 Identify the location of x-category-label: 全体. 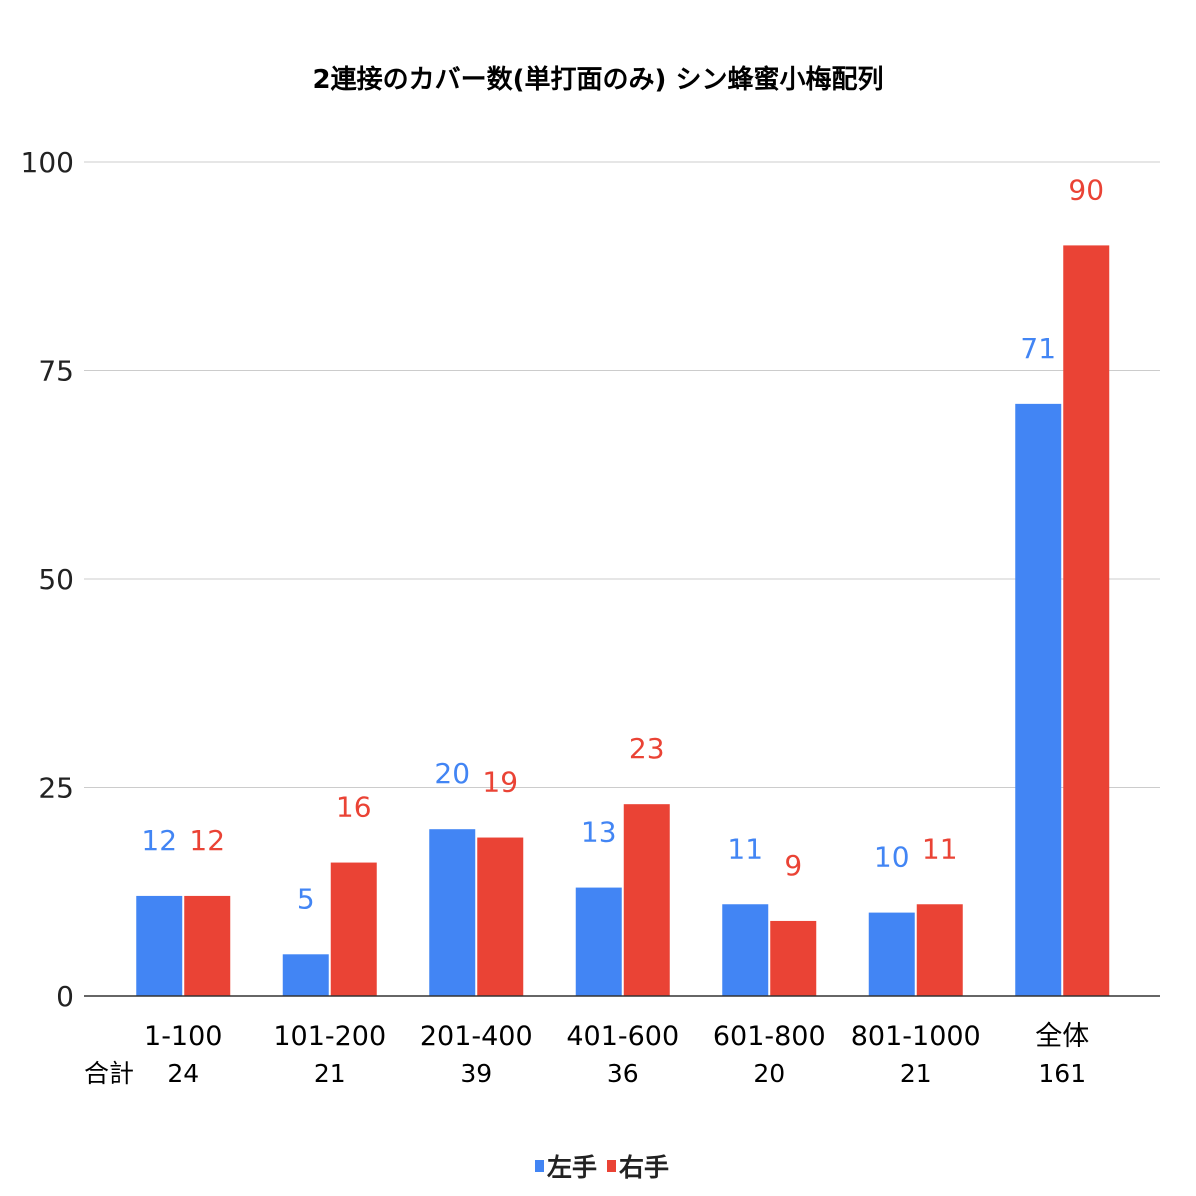
(1062, 1036).